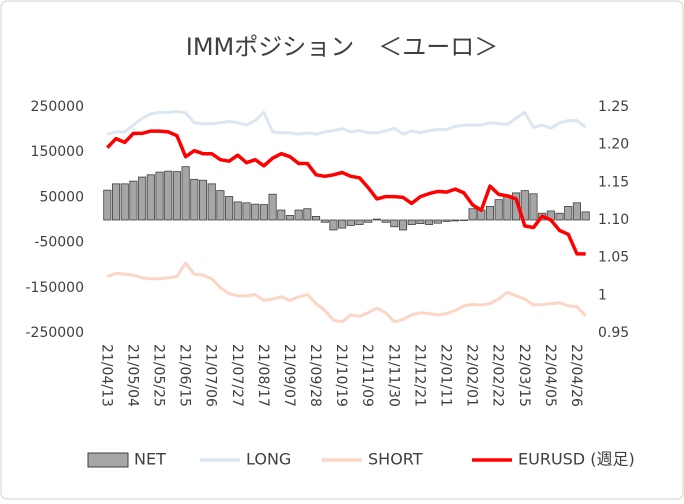  What do you see at coordinates (613, 333) in the screenshot?
I see `y2-tick-label: 0.95` at bounding box center [613, 333].